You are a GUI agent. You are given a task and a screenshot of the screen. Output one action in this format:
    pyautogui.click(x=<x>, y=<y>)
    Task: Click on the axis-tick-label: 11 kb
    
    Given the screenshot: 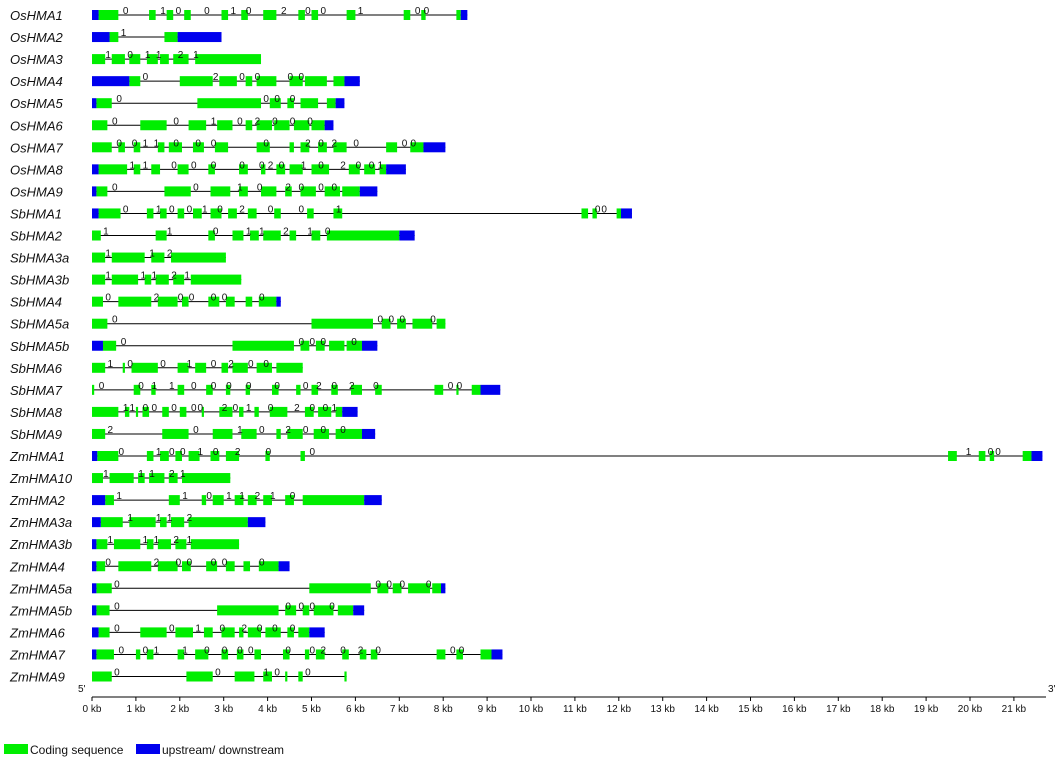 What is the action you would take?
    pyautogui.click(x=575, y=709)
    